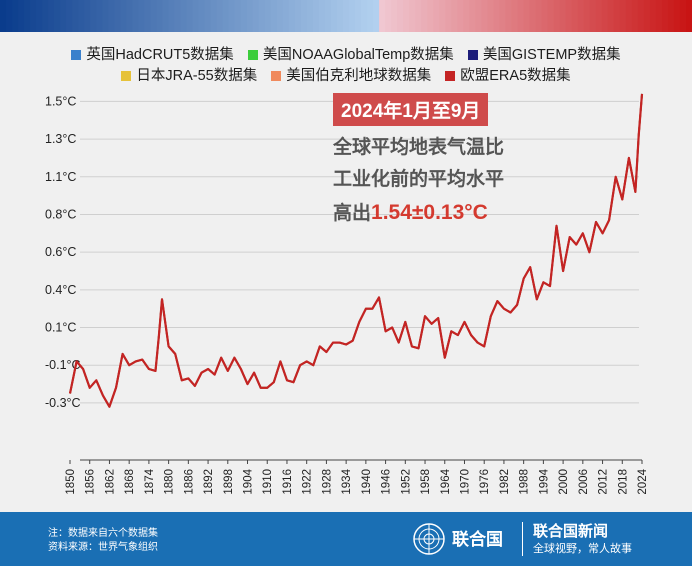  I want to click on legend-swatch-noaaglobaltemp, so click(252, 55).